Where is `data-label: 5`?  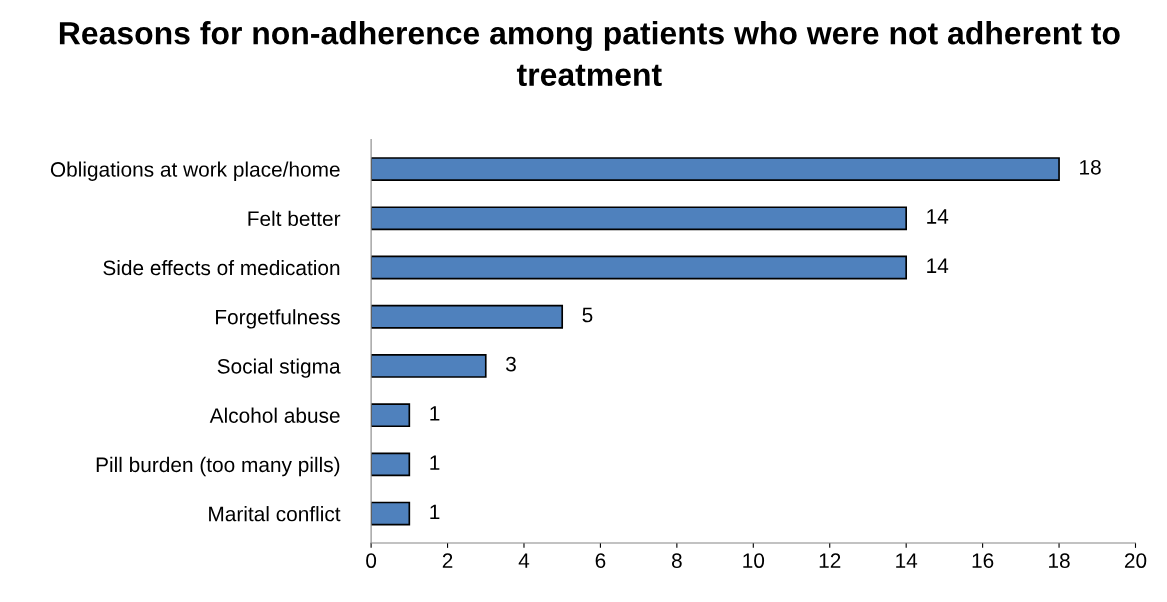
data-label: 5 is located at coordinates (587, 315).